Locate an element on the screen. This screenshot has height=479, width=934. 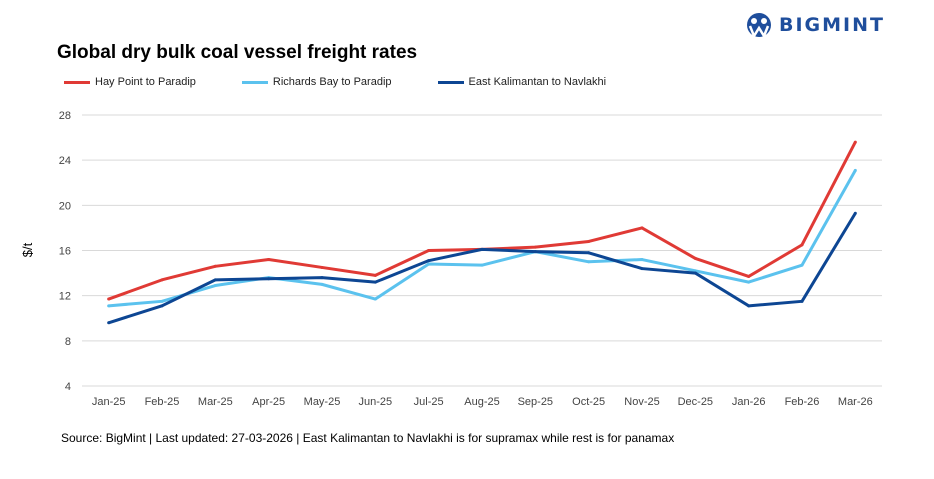
x-tick-label: Dec-25 is located at coordinates (695, 402).